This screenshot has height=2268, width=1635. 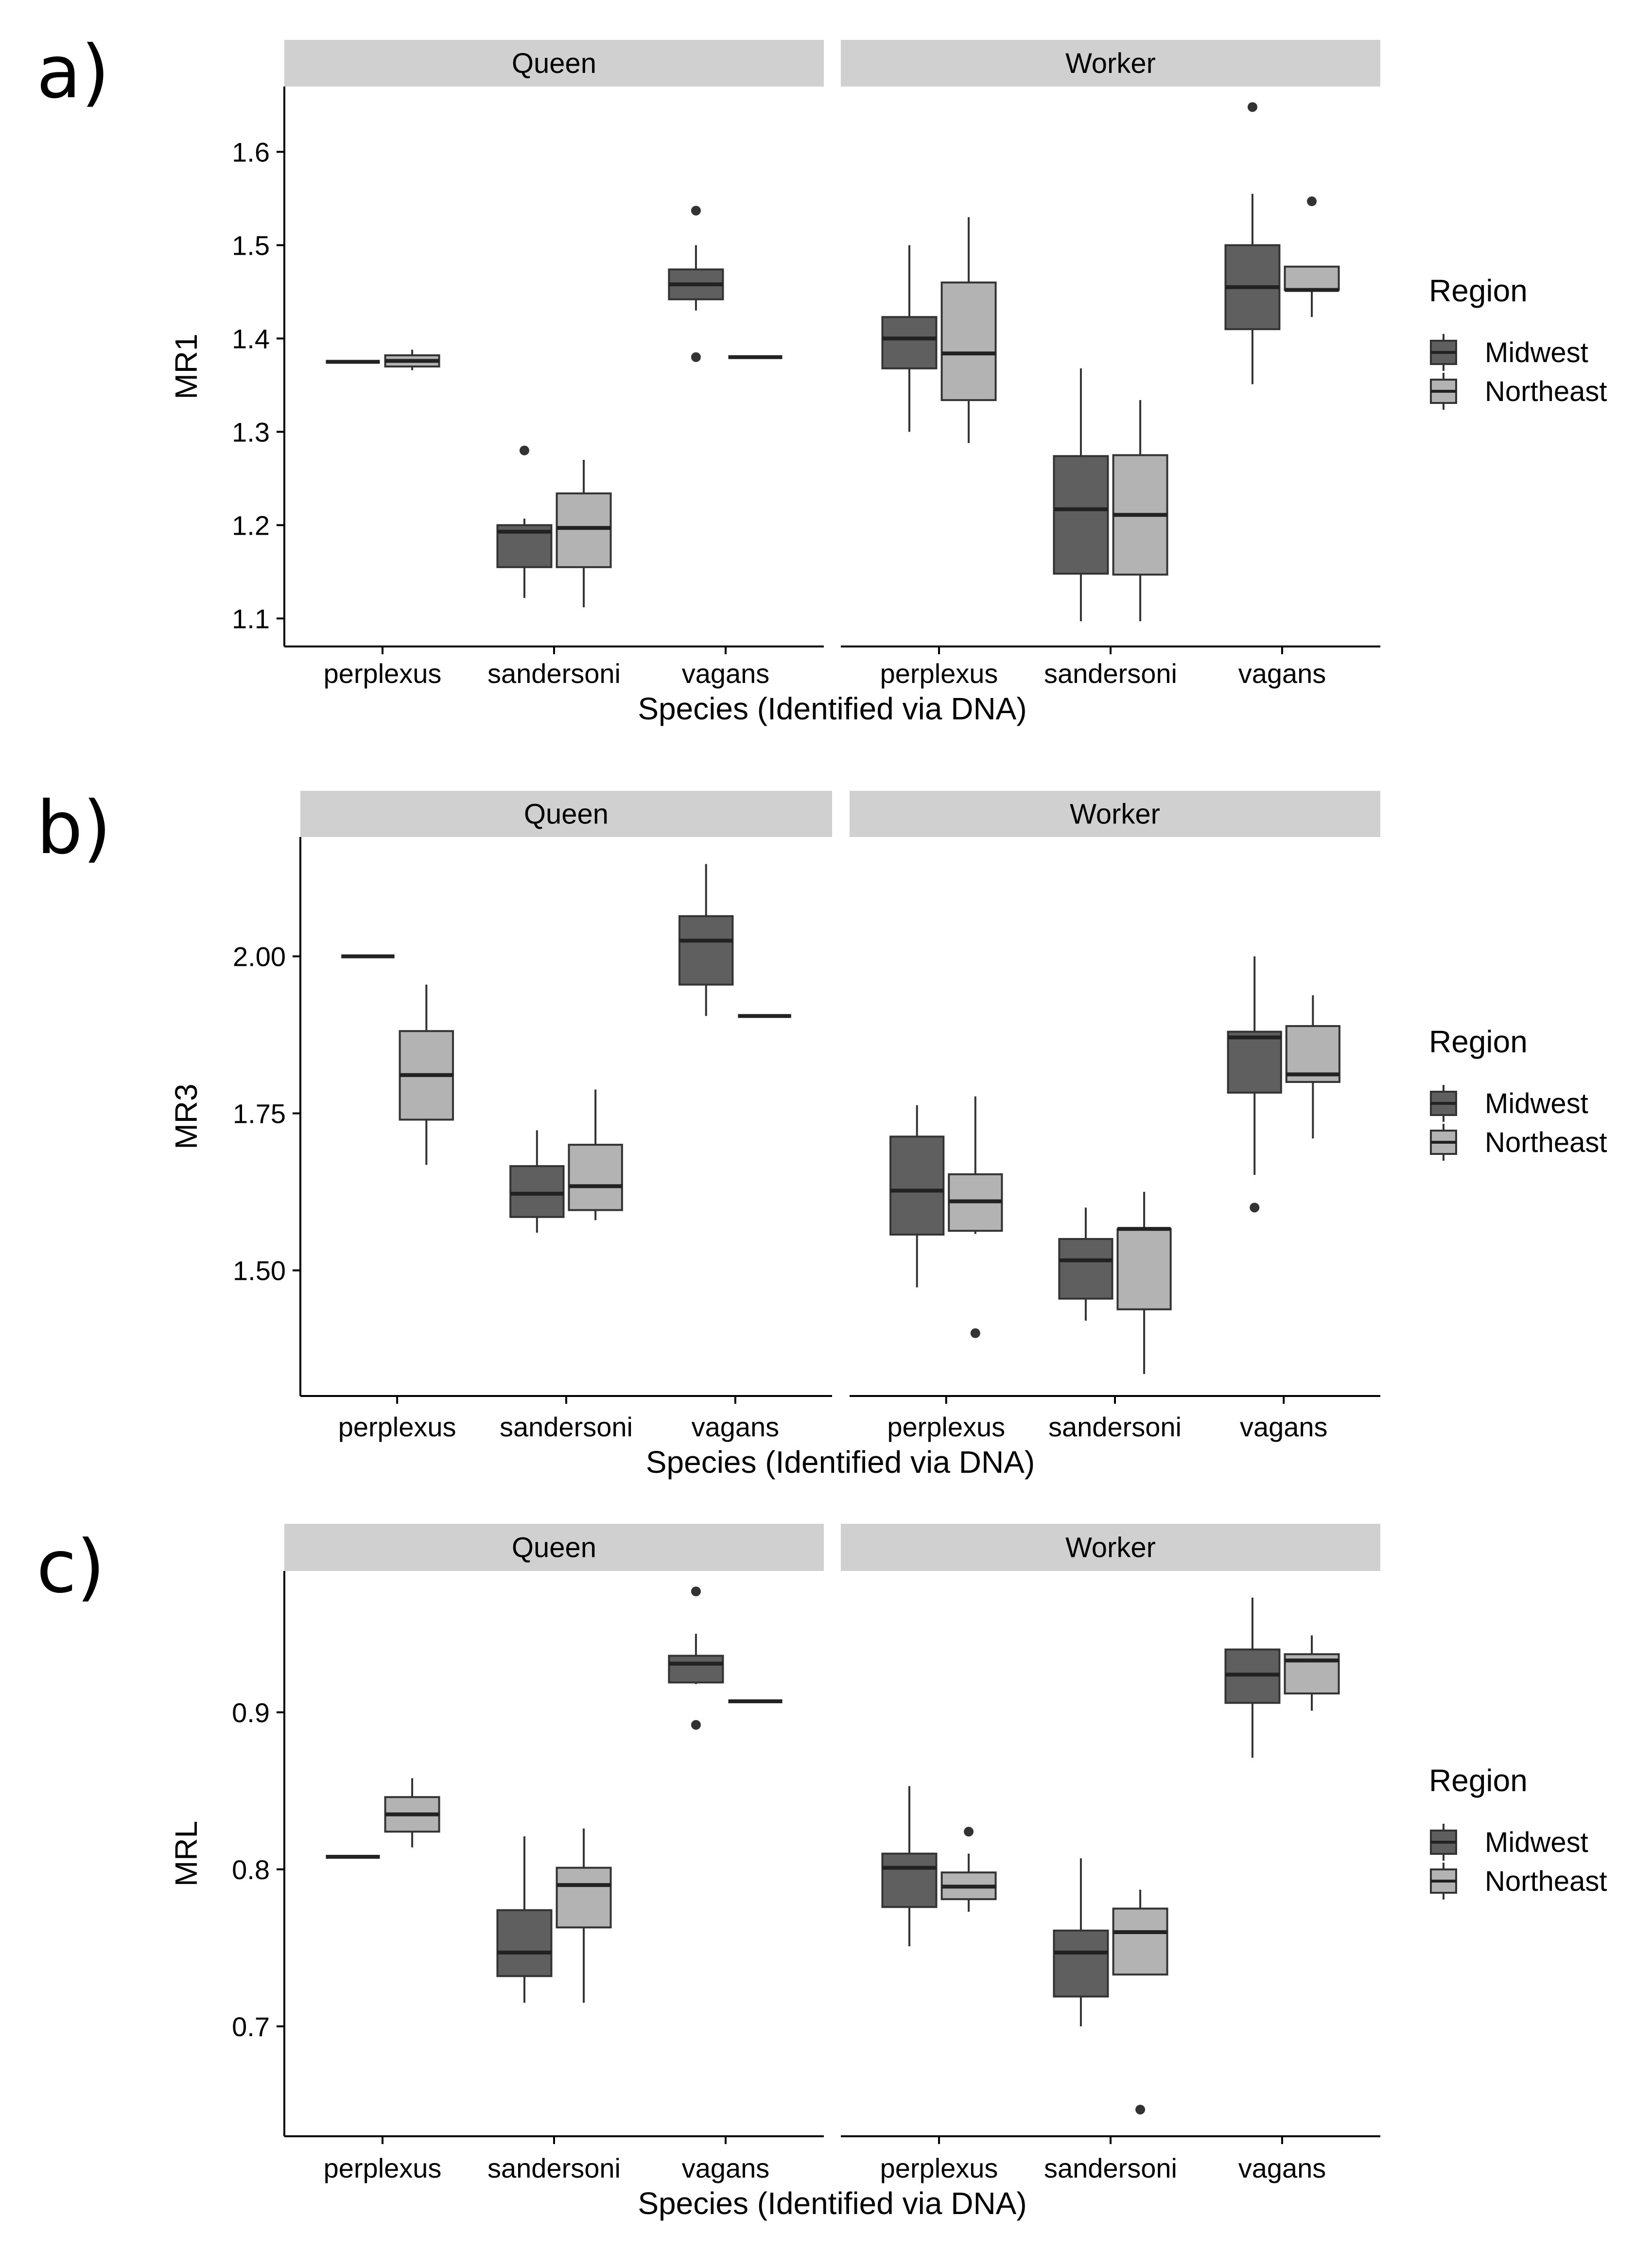 I want to click on y-tick-label: 0.8, so click(x=251, y=1870).